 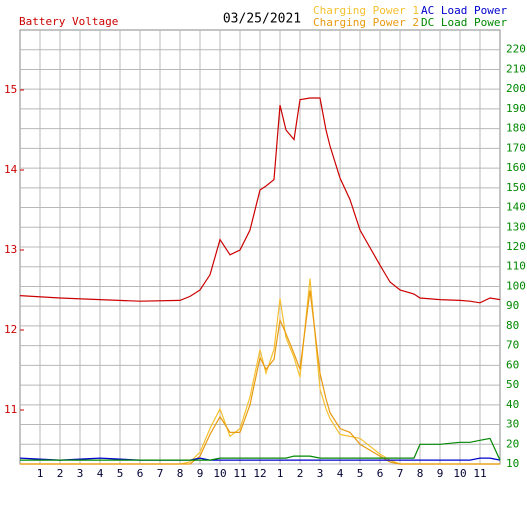 I want to click on y2-tick-label: 90, so click(x=512, y=305).